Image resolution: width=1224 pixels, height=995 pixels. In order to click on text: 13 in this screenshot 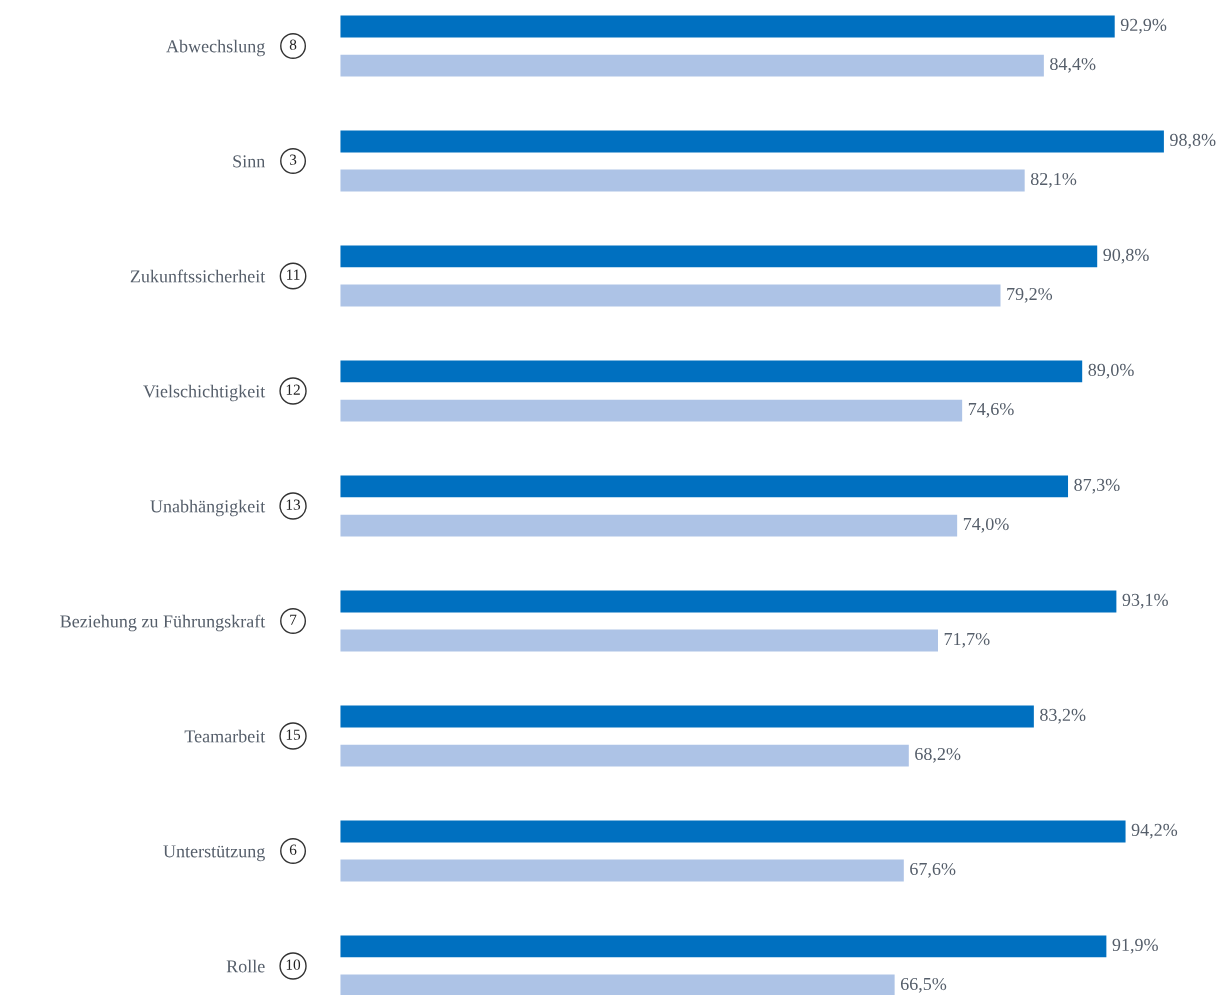, I will do `click(293, 504)`.